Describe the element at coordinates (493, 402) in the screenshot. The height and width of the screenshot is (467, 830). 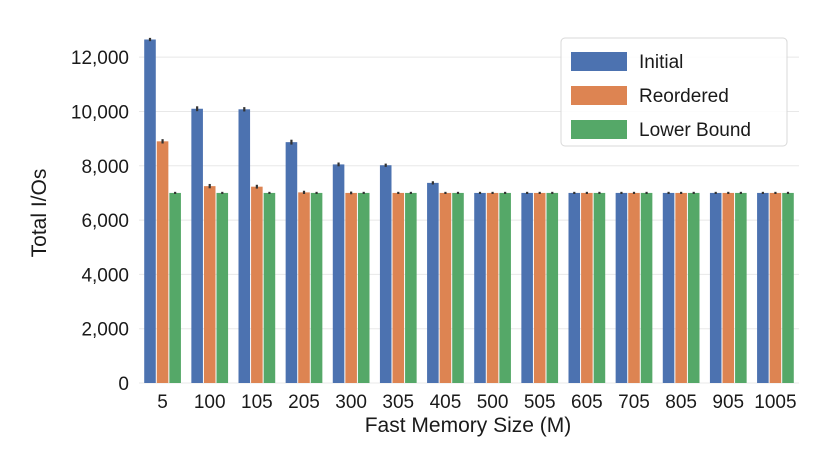
I see `x-tick-label: 500` at that location.